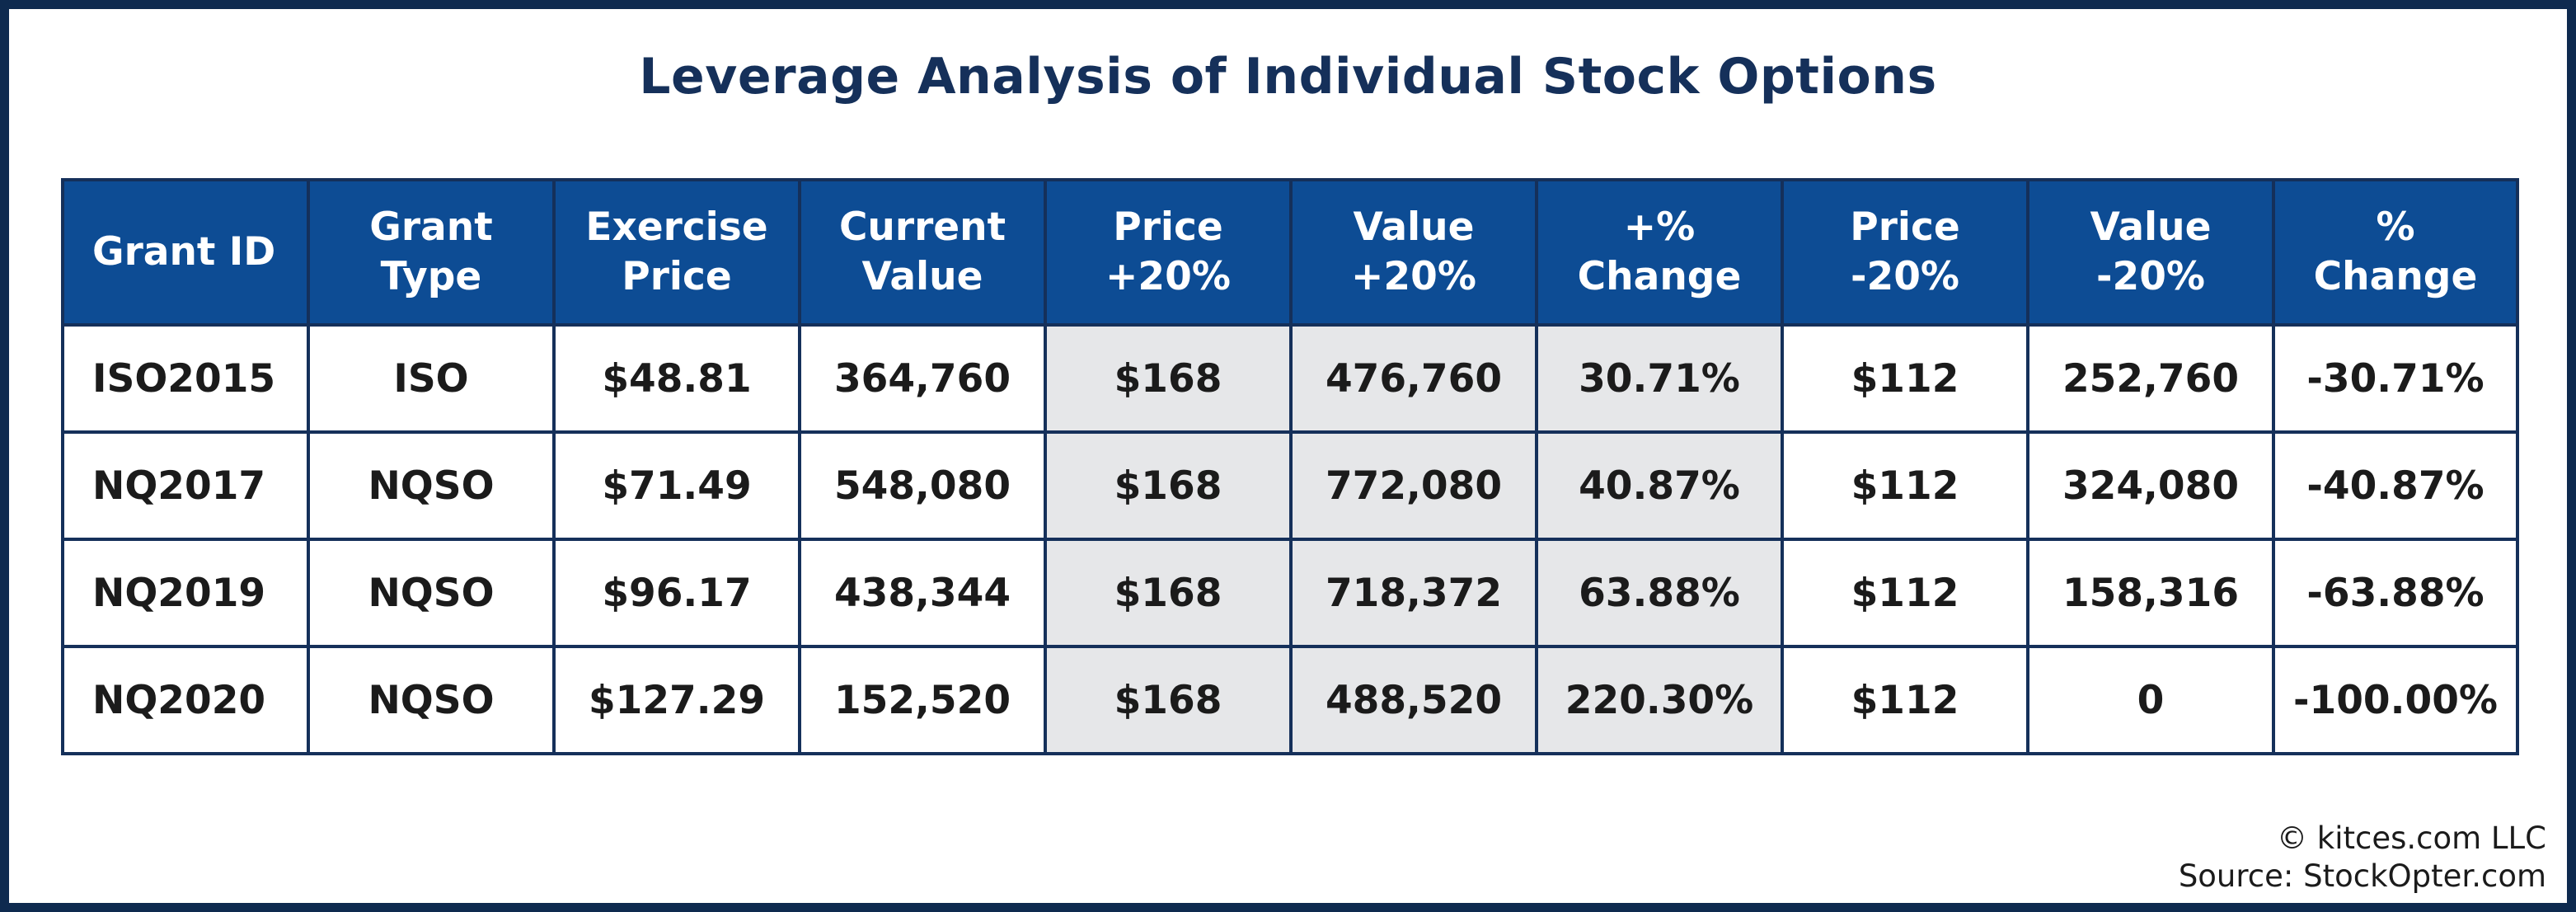 This screenshot has height=912, width=2576. What do you see at coordinates (1660, 252) in the screenshot?
I see `column-header-plus-pct-change: +% Change` at bounding box center [1660, 252].